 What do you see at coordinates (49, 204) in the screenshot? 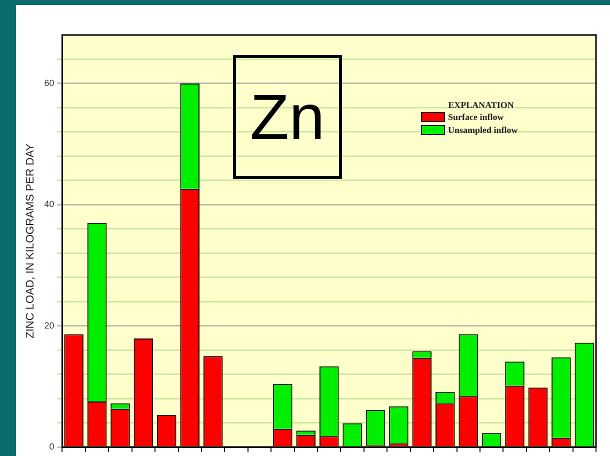
I see `y-tick-label: 40` at bounding box center [49, 204].